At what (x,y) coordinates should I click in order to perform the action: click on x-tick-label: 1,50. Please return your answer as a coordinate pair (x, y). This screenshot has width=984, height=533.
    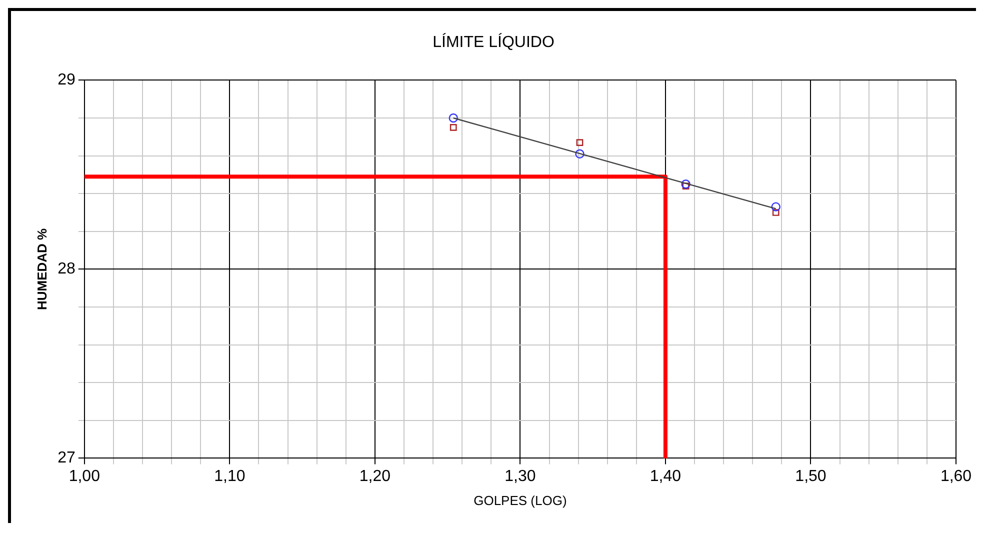
    Looking at the image, I should click on (810, 477).